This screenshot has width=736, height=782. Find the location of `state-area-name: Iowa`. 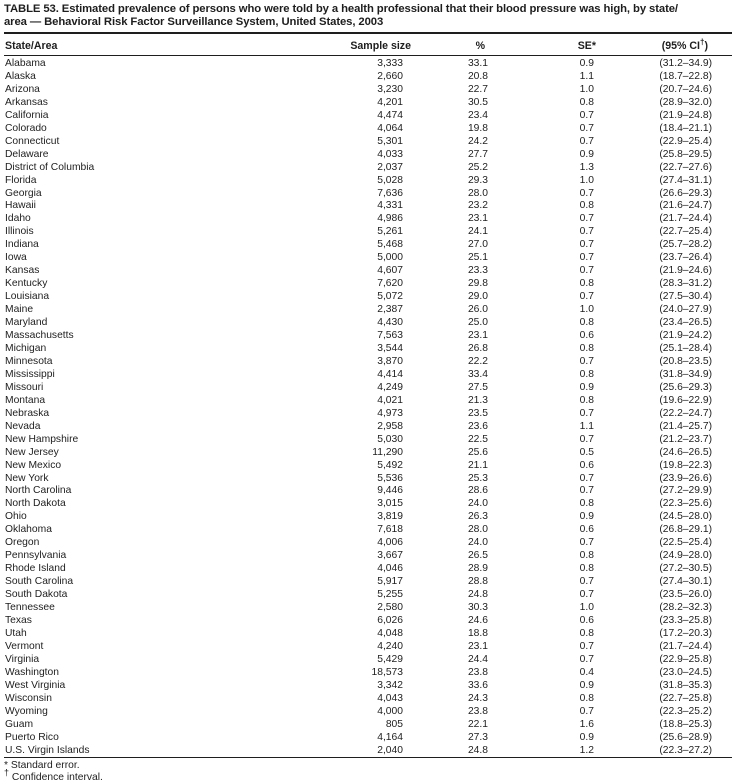

state-area-name: Iowa is located at coordinates (16, 258).